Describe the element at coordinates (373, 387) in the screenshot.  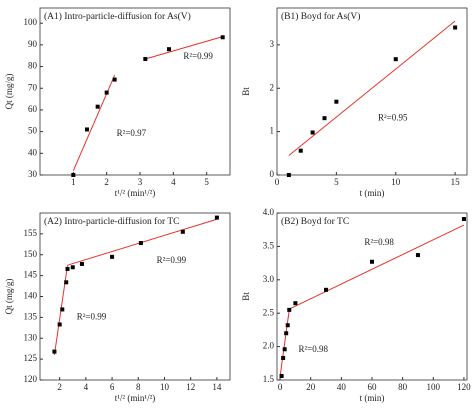
I see `x-tick-label: 60` at that location.